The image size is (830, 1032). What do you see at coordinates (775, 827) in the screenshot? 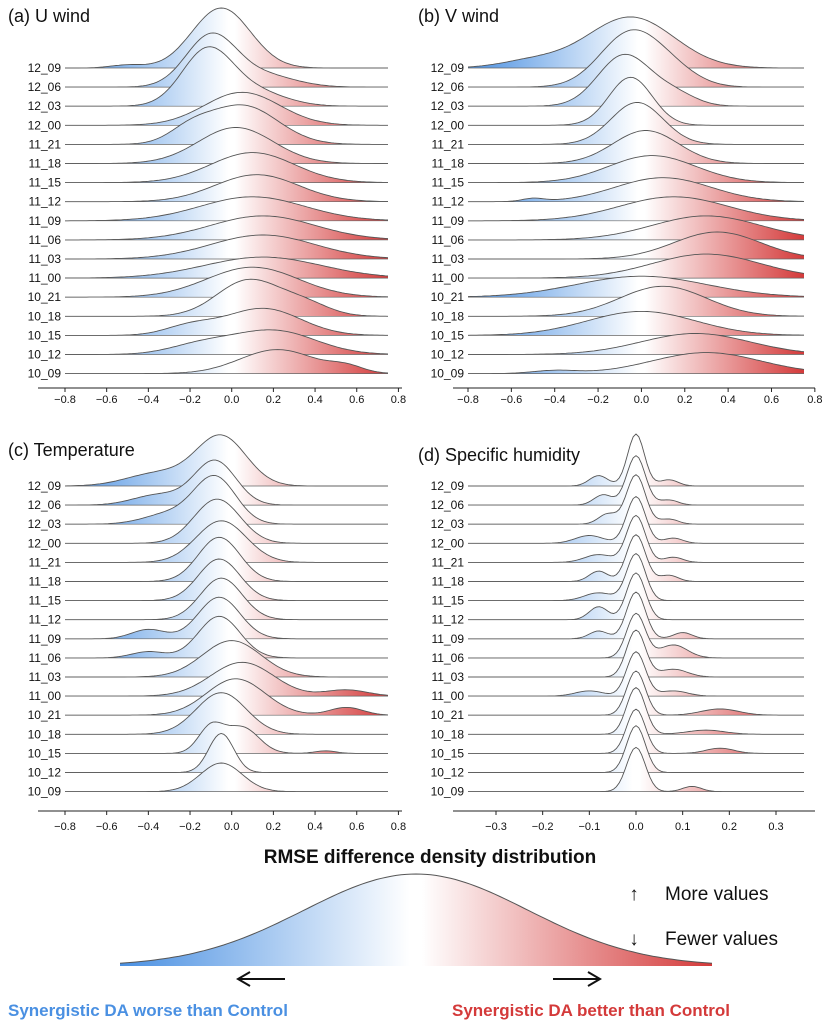
I see `x-tick-label: 0.3` at bounding box center [775, 827].